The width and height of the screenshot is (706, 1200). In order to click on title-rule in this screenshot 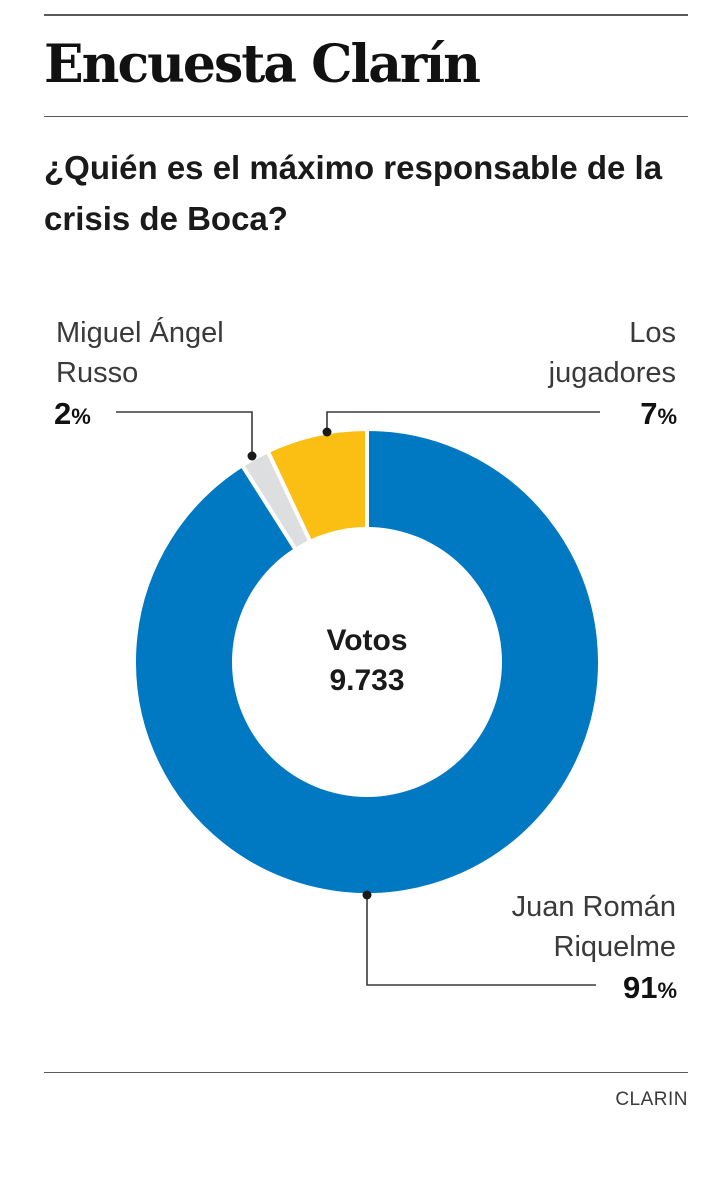, I will do `click(366, 116)`.